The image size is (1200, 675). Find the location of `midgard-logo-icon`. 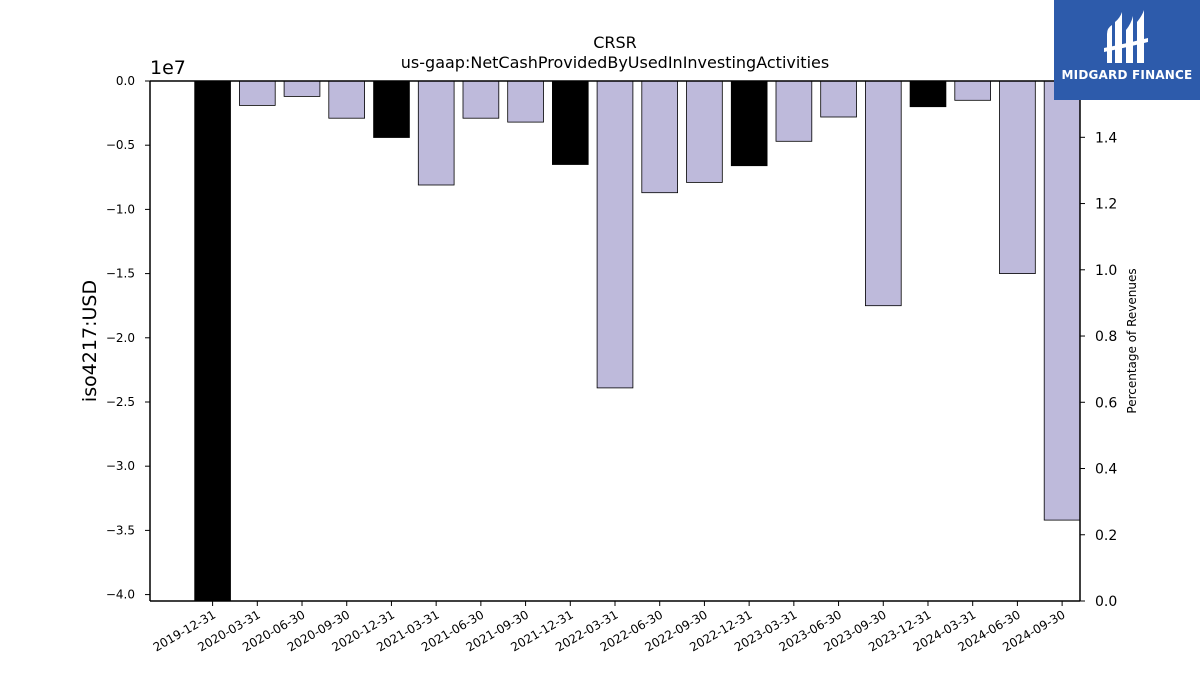

midgard-logo-icon is located at coordinates (1126, 36).